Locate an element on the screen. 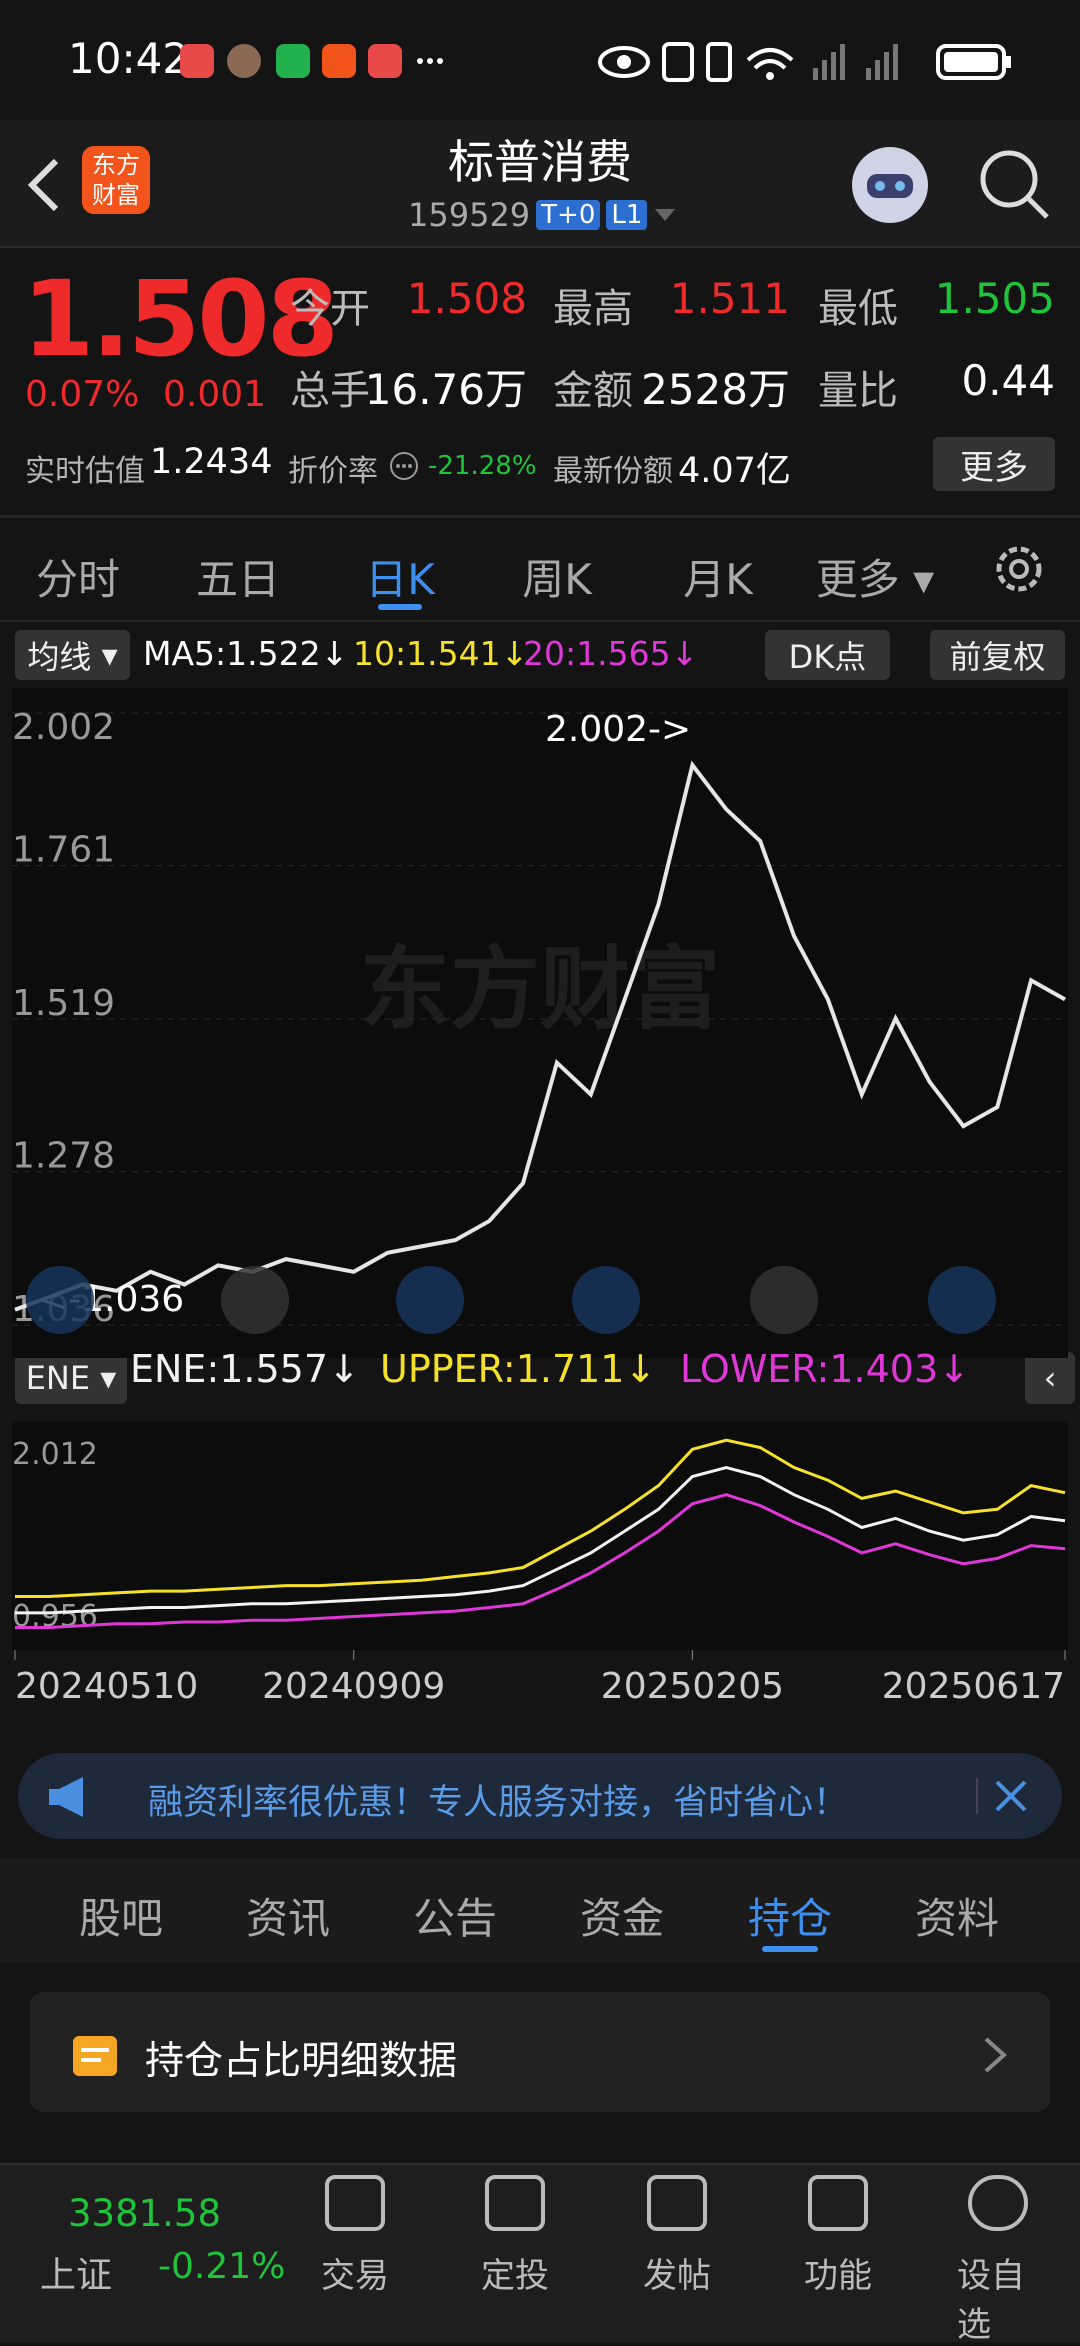 The image size is (1080, 2346). ad-close is located at coordinates (1010, 1796).